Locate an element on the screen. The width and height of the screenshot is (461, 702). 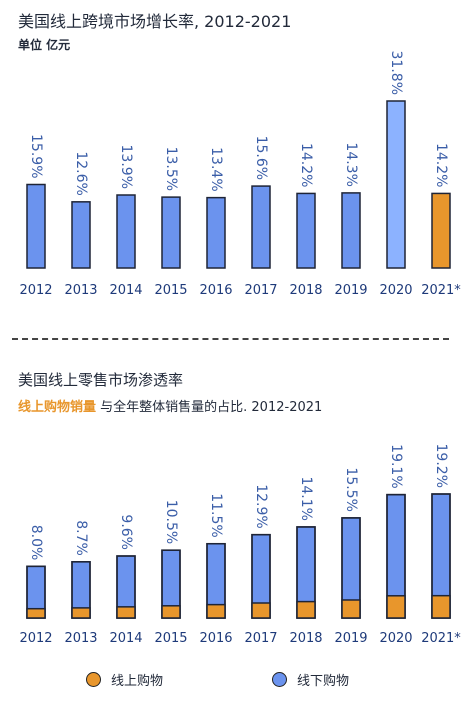
bar-online-2012 is located at coordinates (36, 613).